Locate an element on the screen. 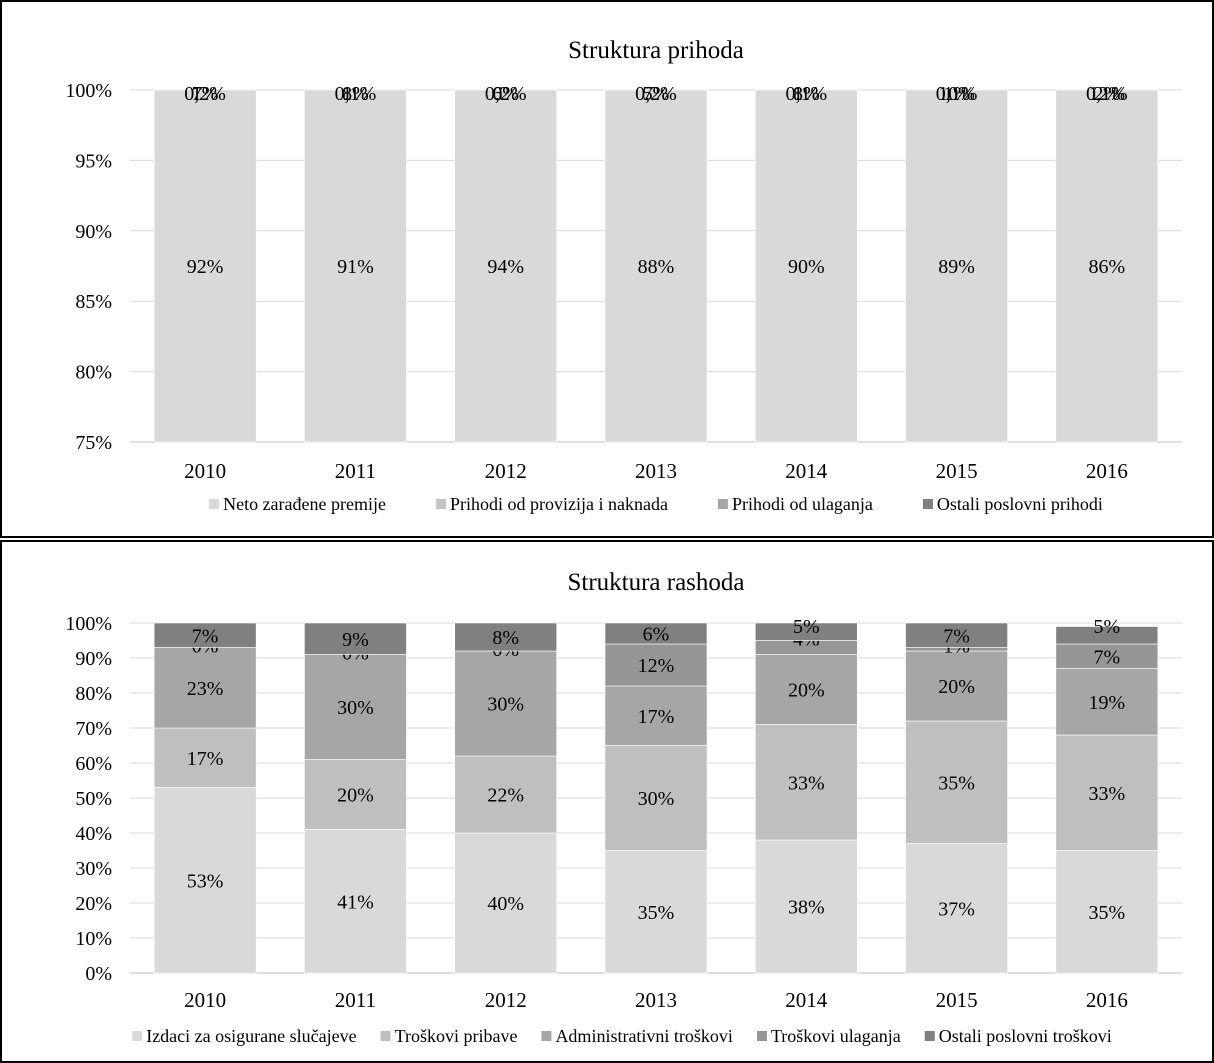 The width and height of the screenshot is (1214, 1063). legend-label: Ostali poslovni prihodi is located at coordinates (1020, 504).